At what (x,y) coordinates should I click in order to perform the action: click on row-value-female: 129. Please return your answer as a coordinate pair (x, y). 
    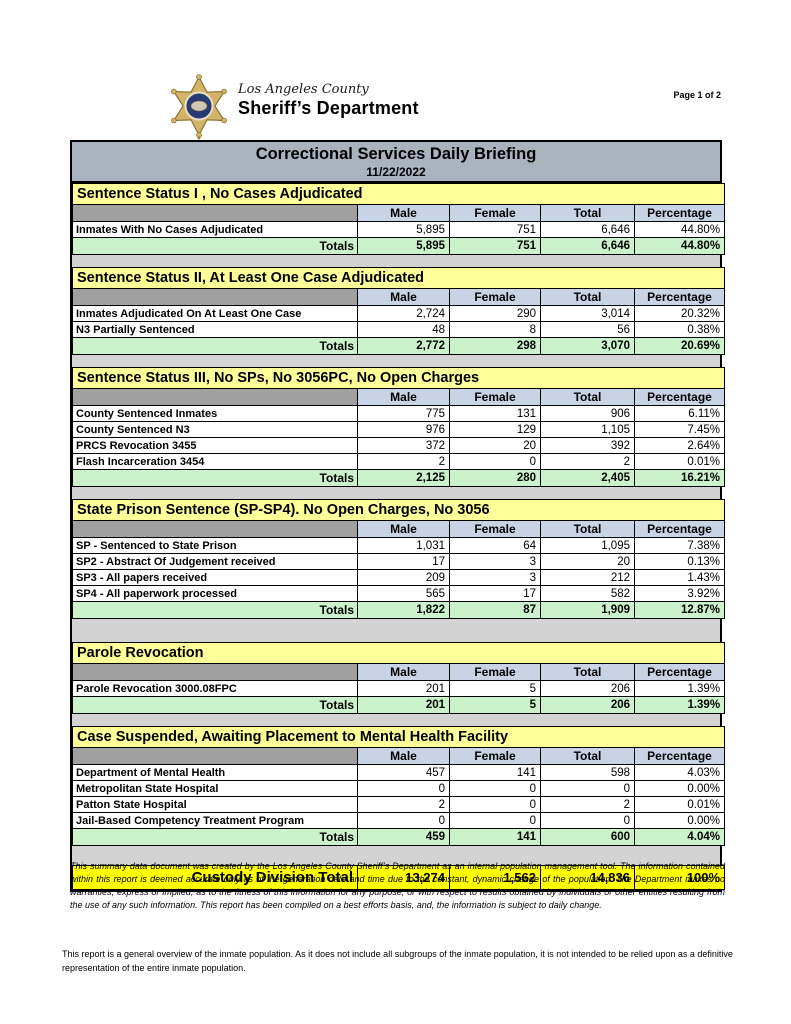
    Looking at the image, I should click on (495, 429).